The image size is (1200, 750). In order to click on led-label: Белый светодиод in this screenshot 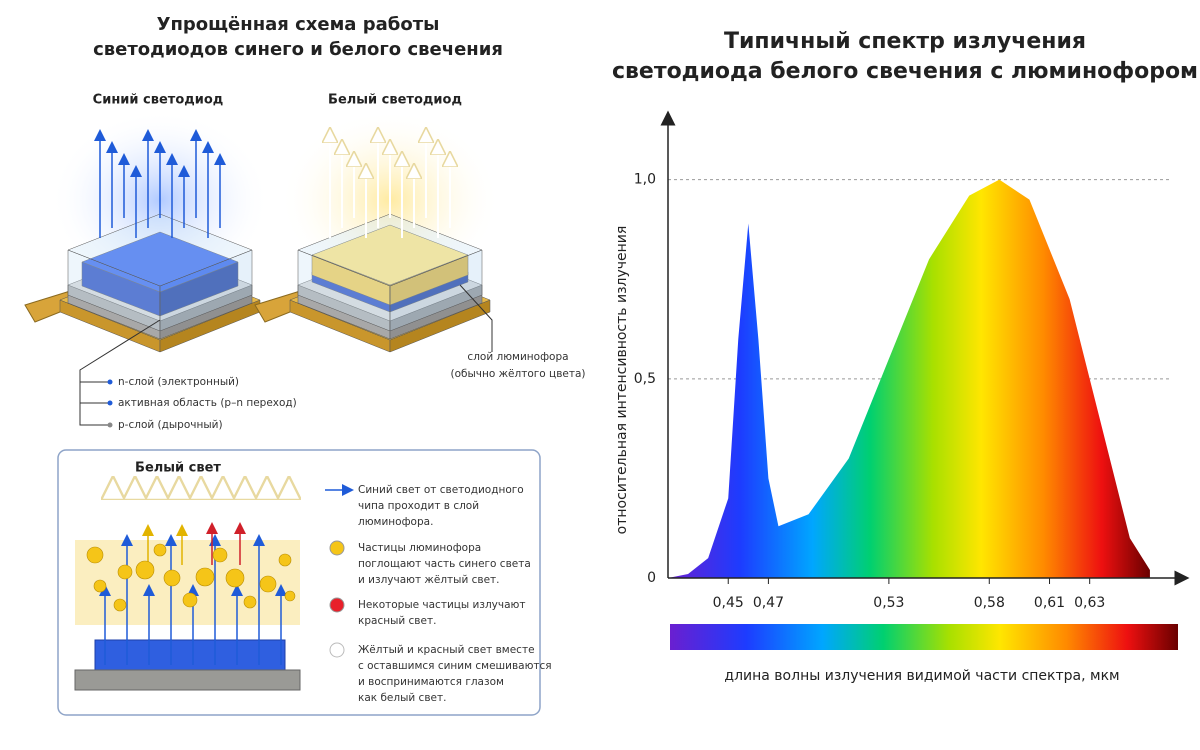, I will do `click(395, 100)`.